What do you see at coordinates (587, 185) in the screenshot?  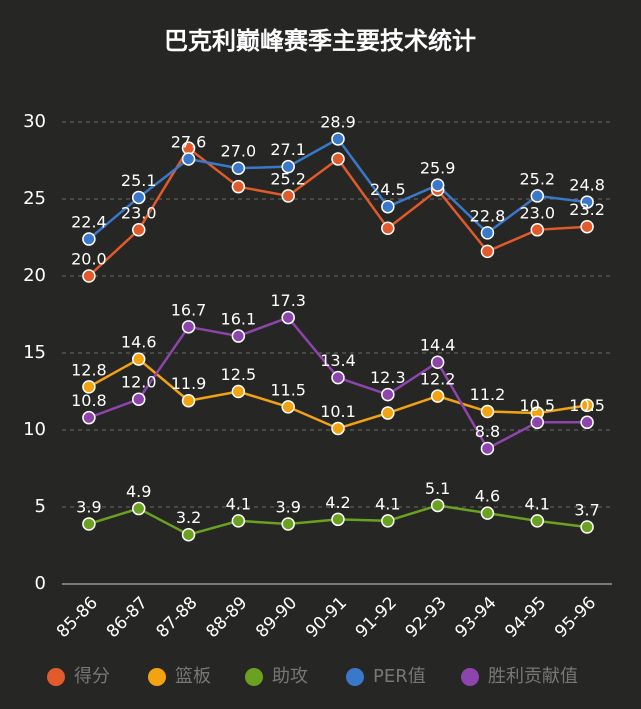 I see `data-label: 24.8` at bounding box center [587, 185].